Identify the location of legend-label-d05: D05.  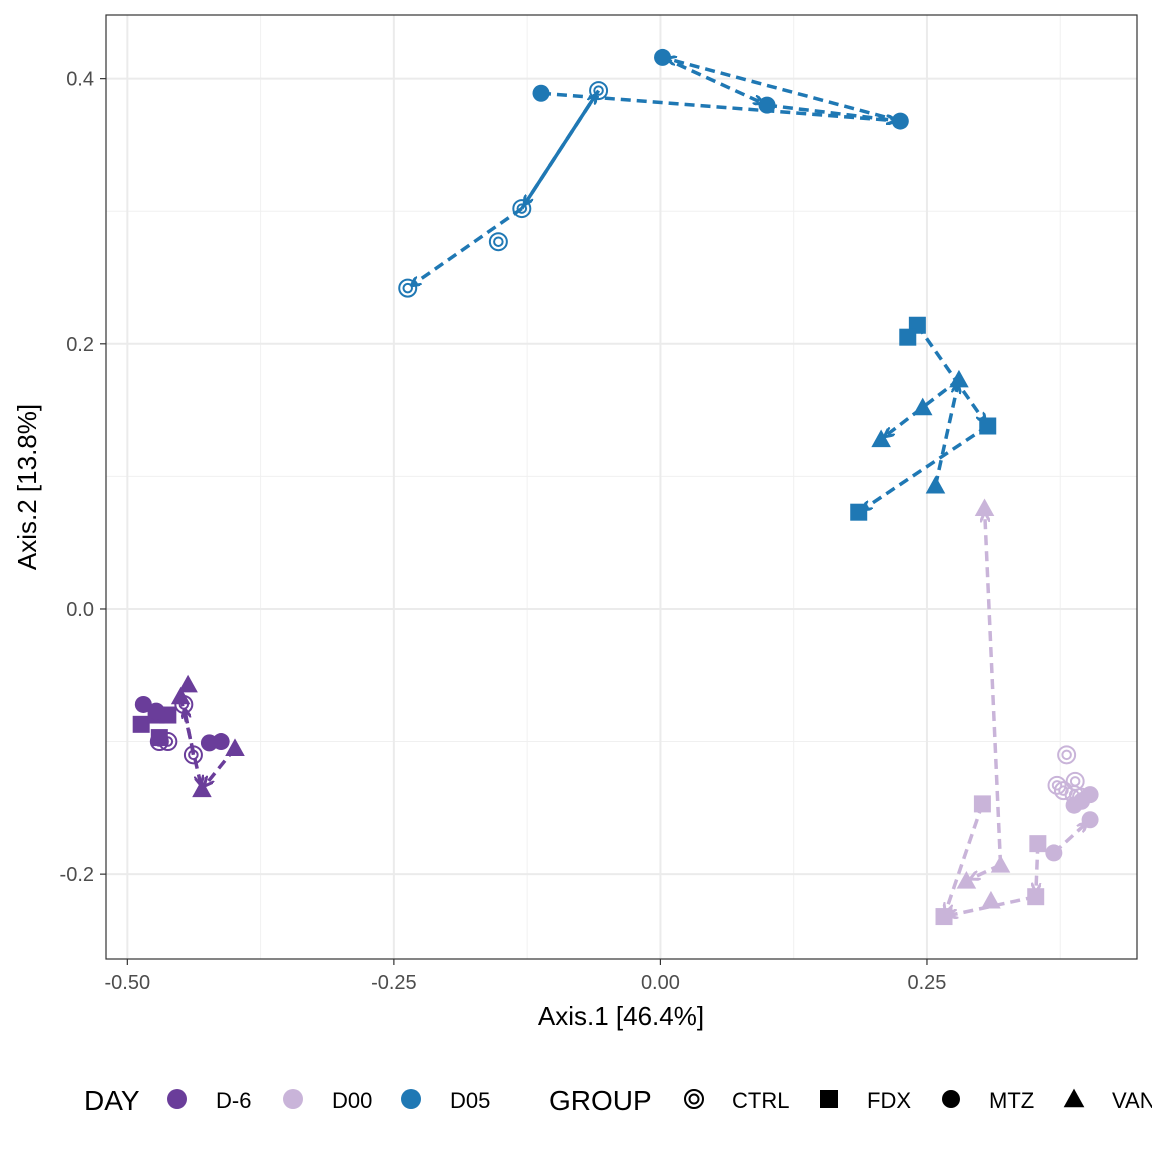
(470, 1100).